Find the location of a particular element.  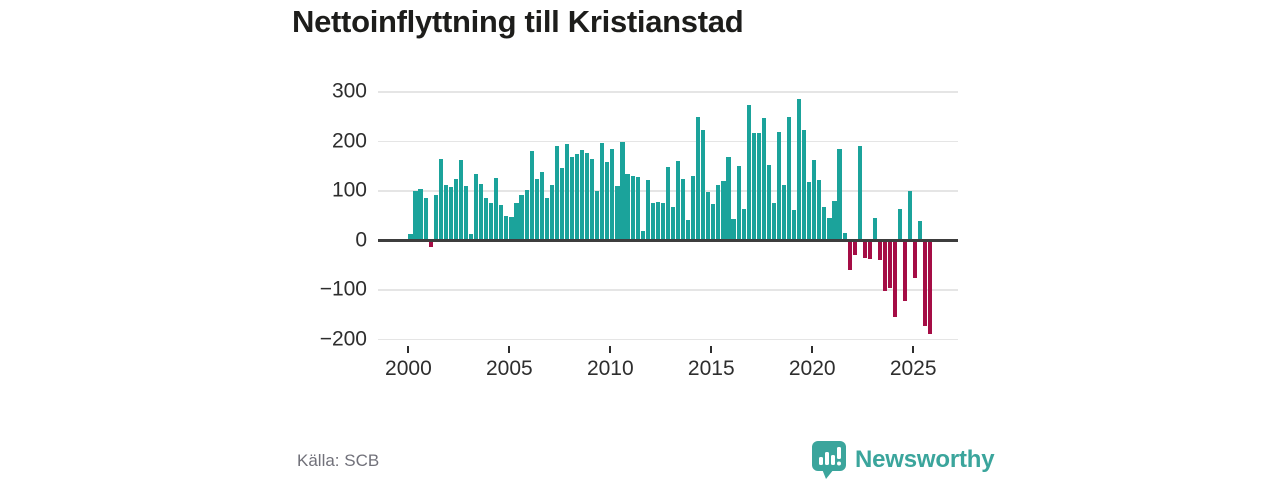

bar-2008Q4 is located at coordinates (587, 196).